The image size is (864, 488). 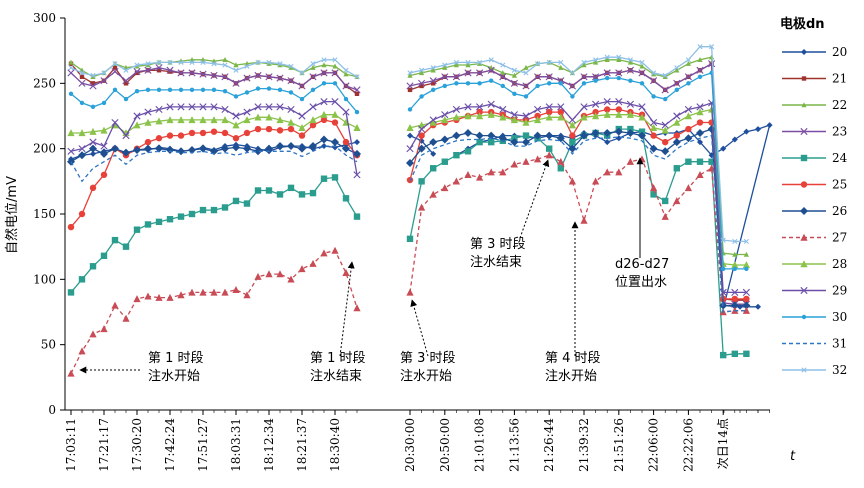 I want to click on x-tick-label: 18:03:31, so click(x=236, y=445).